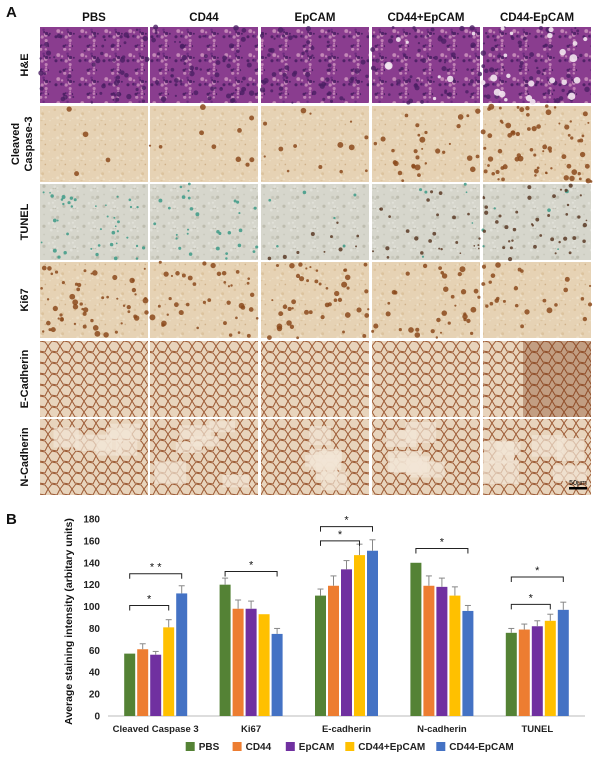 The height and width of the screenshot is (760, 603). What do you see at coordinates (25, 299) in the screenshot?
I see `row-label: Ki67` at bounding box center [25, 299].